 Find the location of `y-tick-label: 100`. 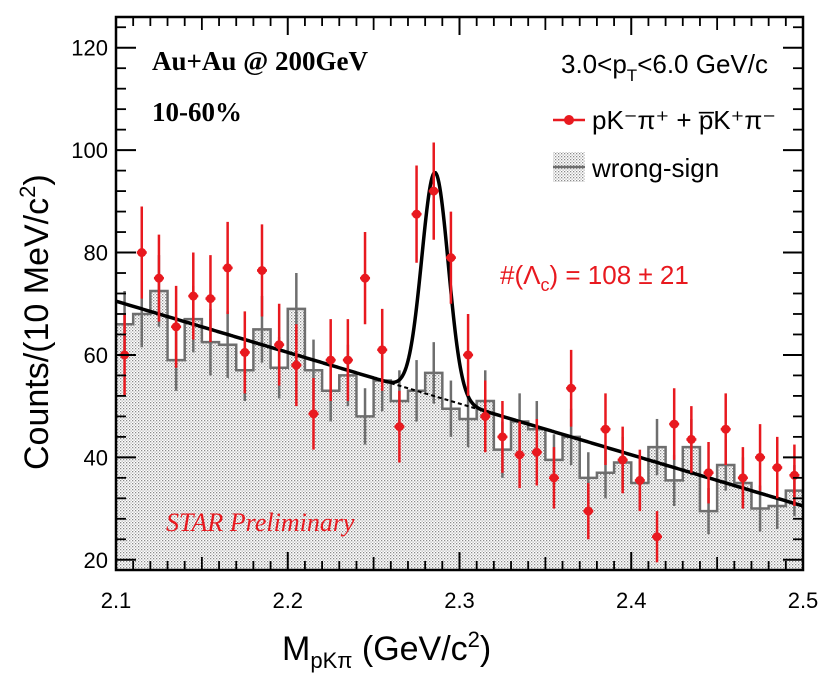

y-tick-label: 100 is located at coordinates (89, 150).